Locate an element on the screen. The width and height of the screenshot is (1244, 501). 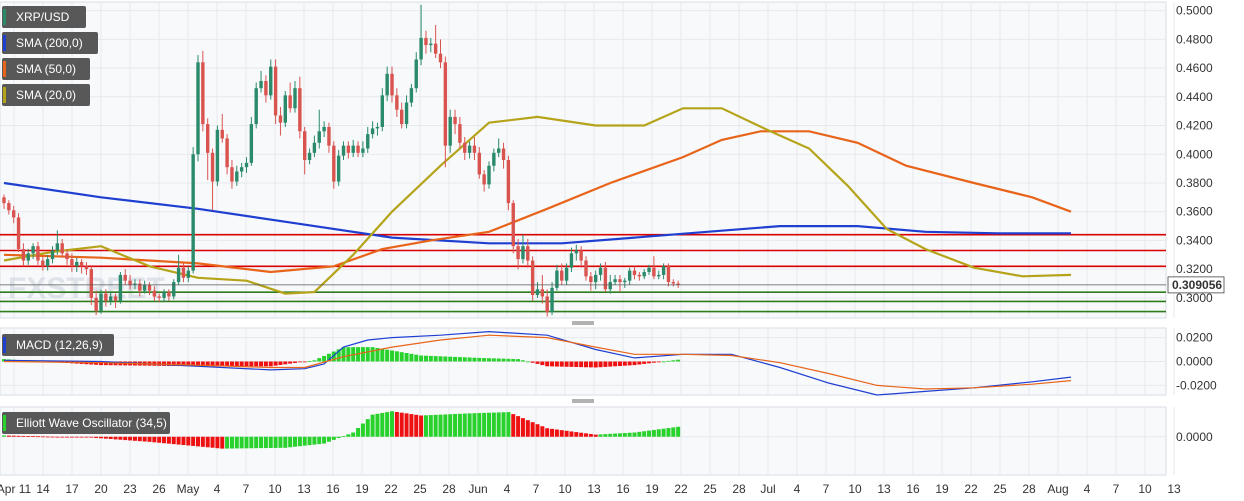
y-tick-label: 0.4400 is located at coordinates (1194, 97).